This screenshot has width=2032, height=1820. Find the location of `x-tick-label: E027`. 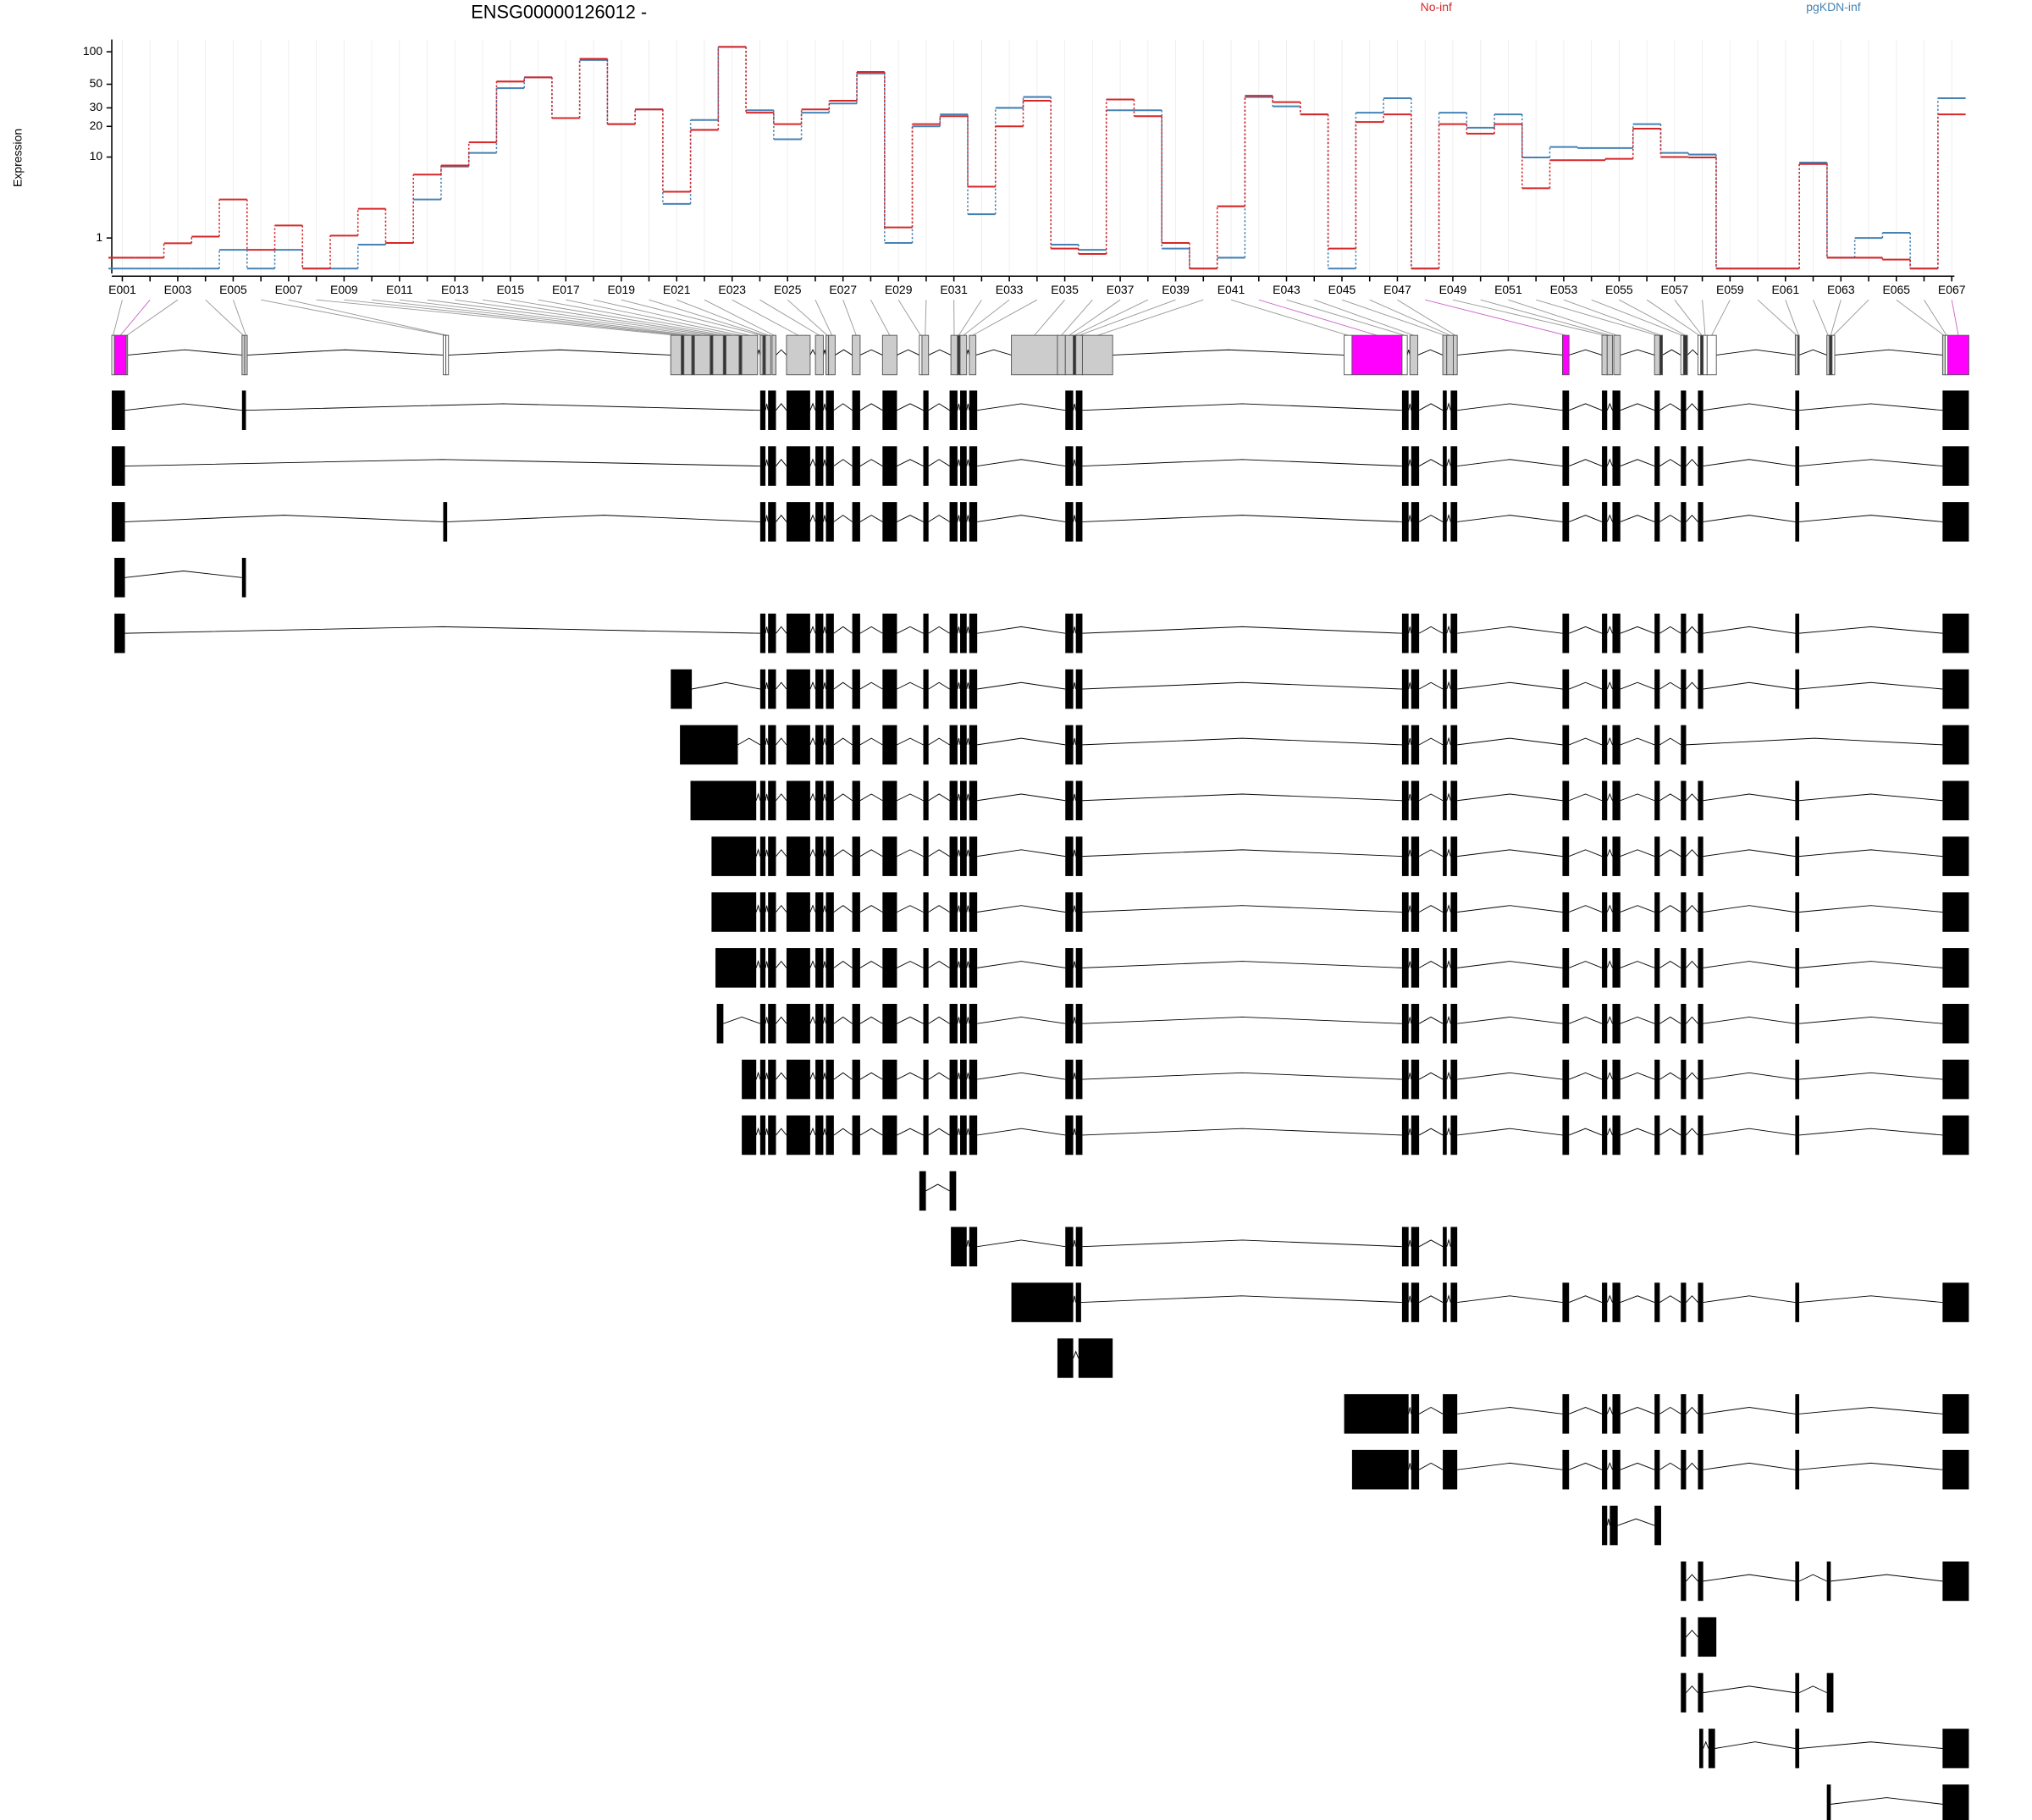

x-tick-label: E027 is located at coordinates (843, 289).